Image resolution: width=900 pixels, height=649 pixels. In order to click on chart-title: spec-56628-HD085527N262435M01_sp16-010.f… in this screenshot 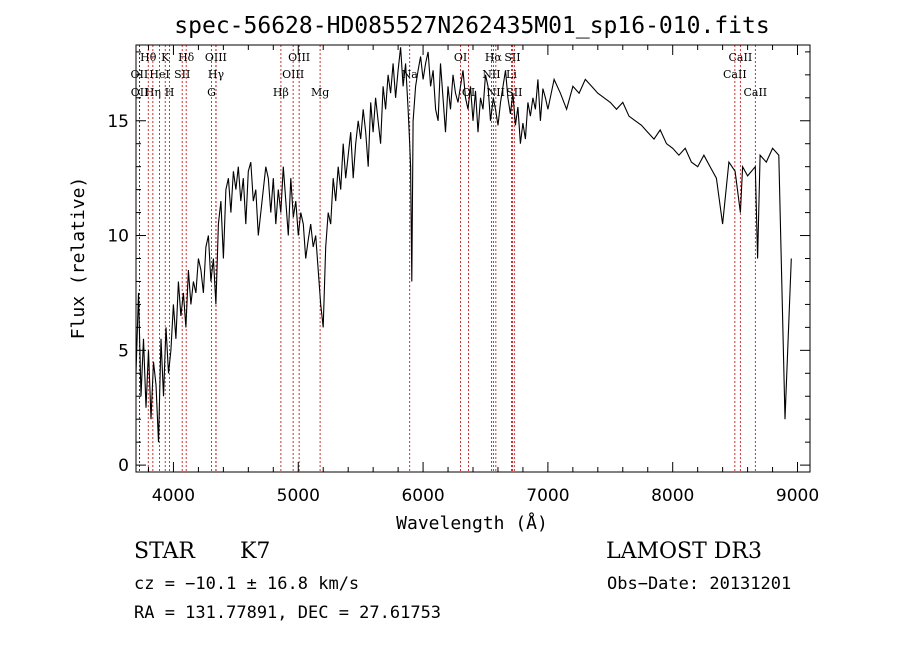, I will do `click(471, 26)`.